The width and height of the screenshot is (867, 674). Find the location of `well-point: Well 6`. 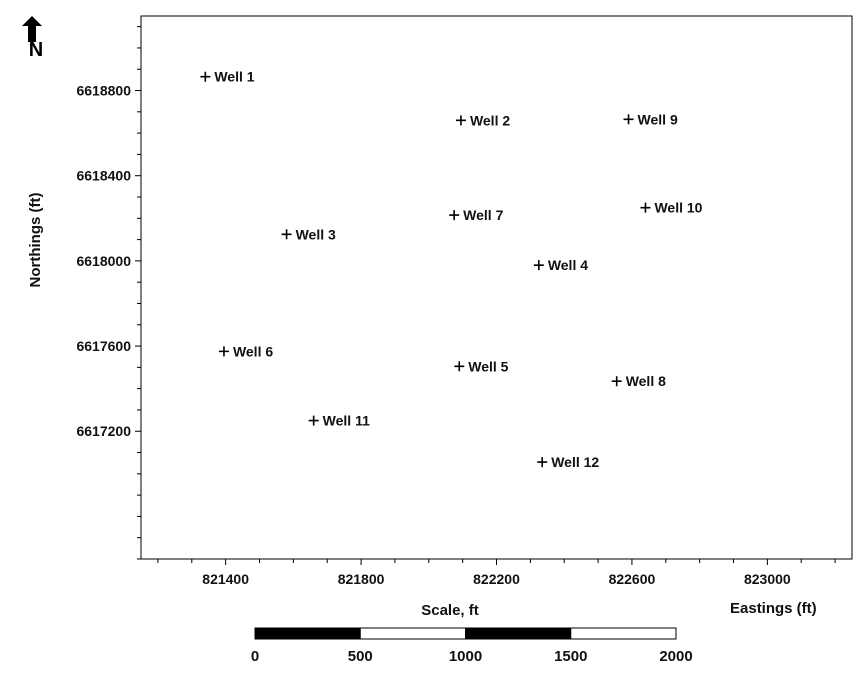

well-point: Well 6 is located at coordinates (245, 351).